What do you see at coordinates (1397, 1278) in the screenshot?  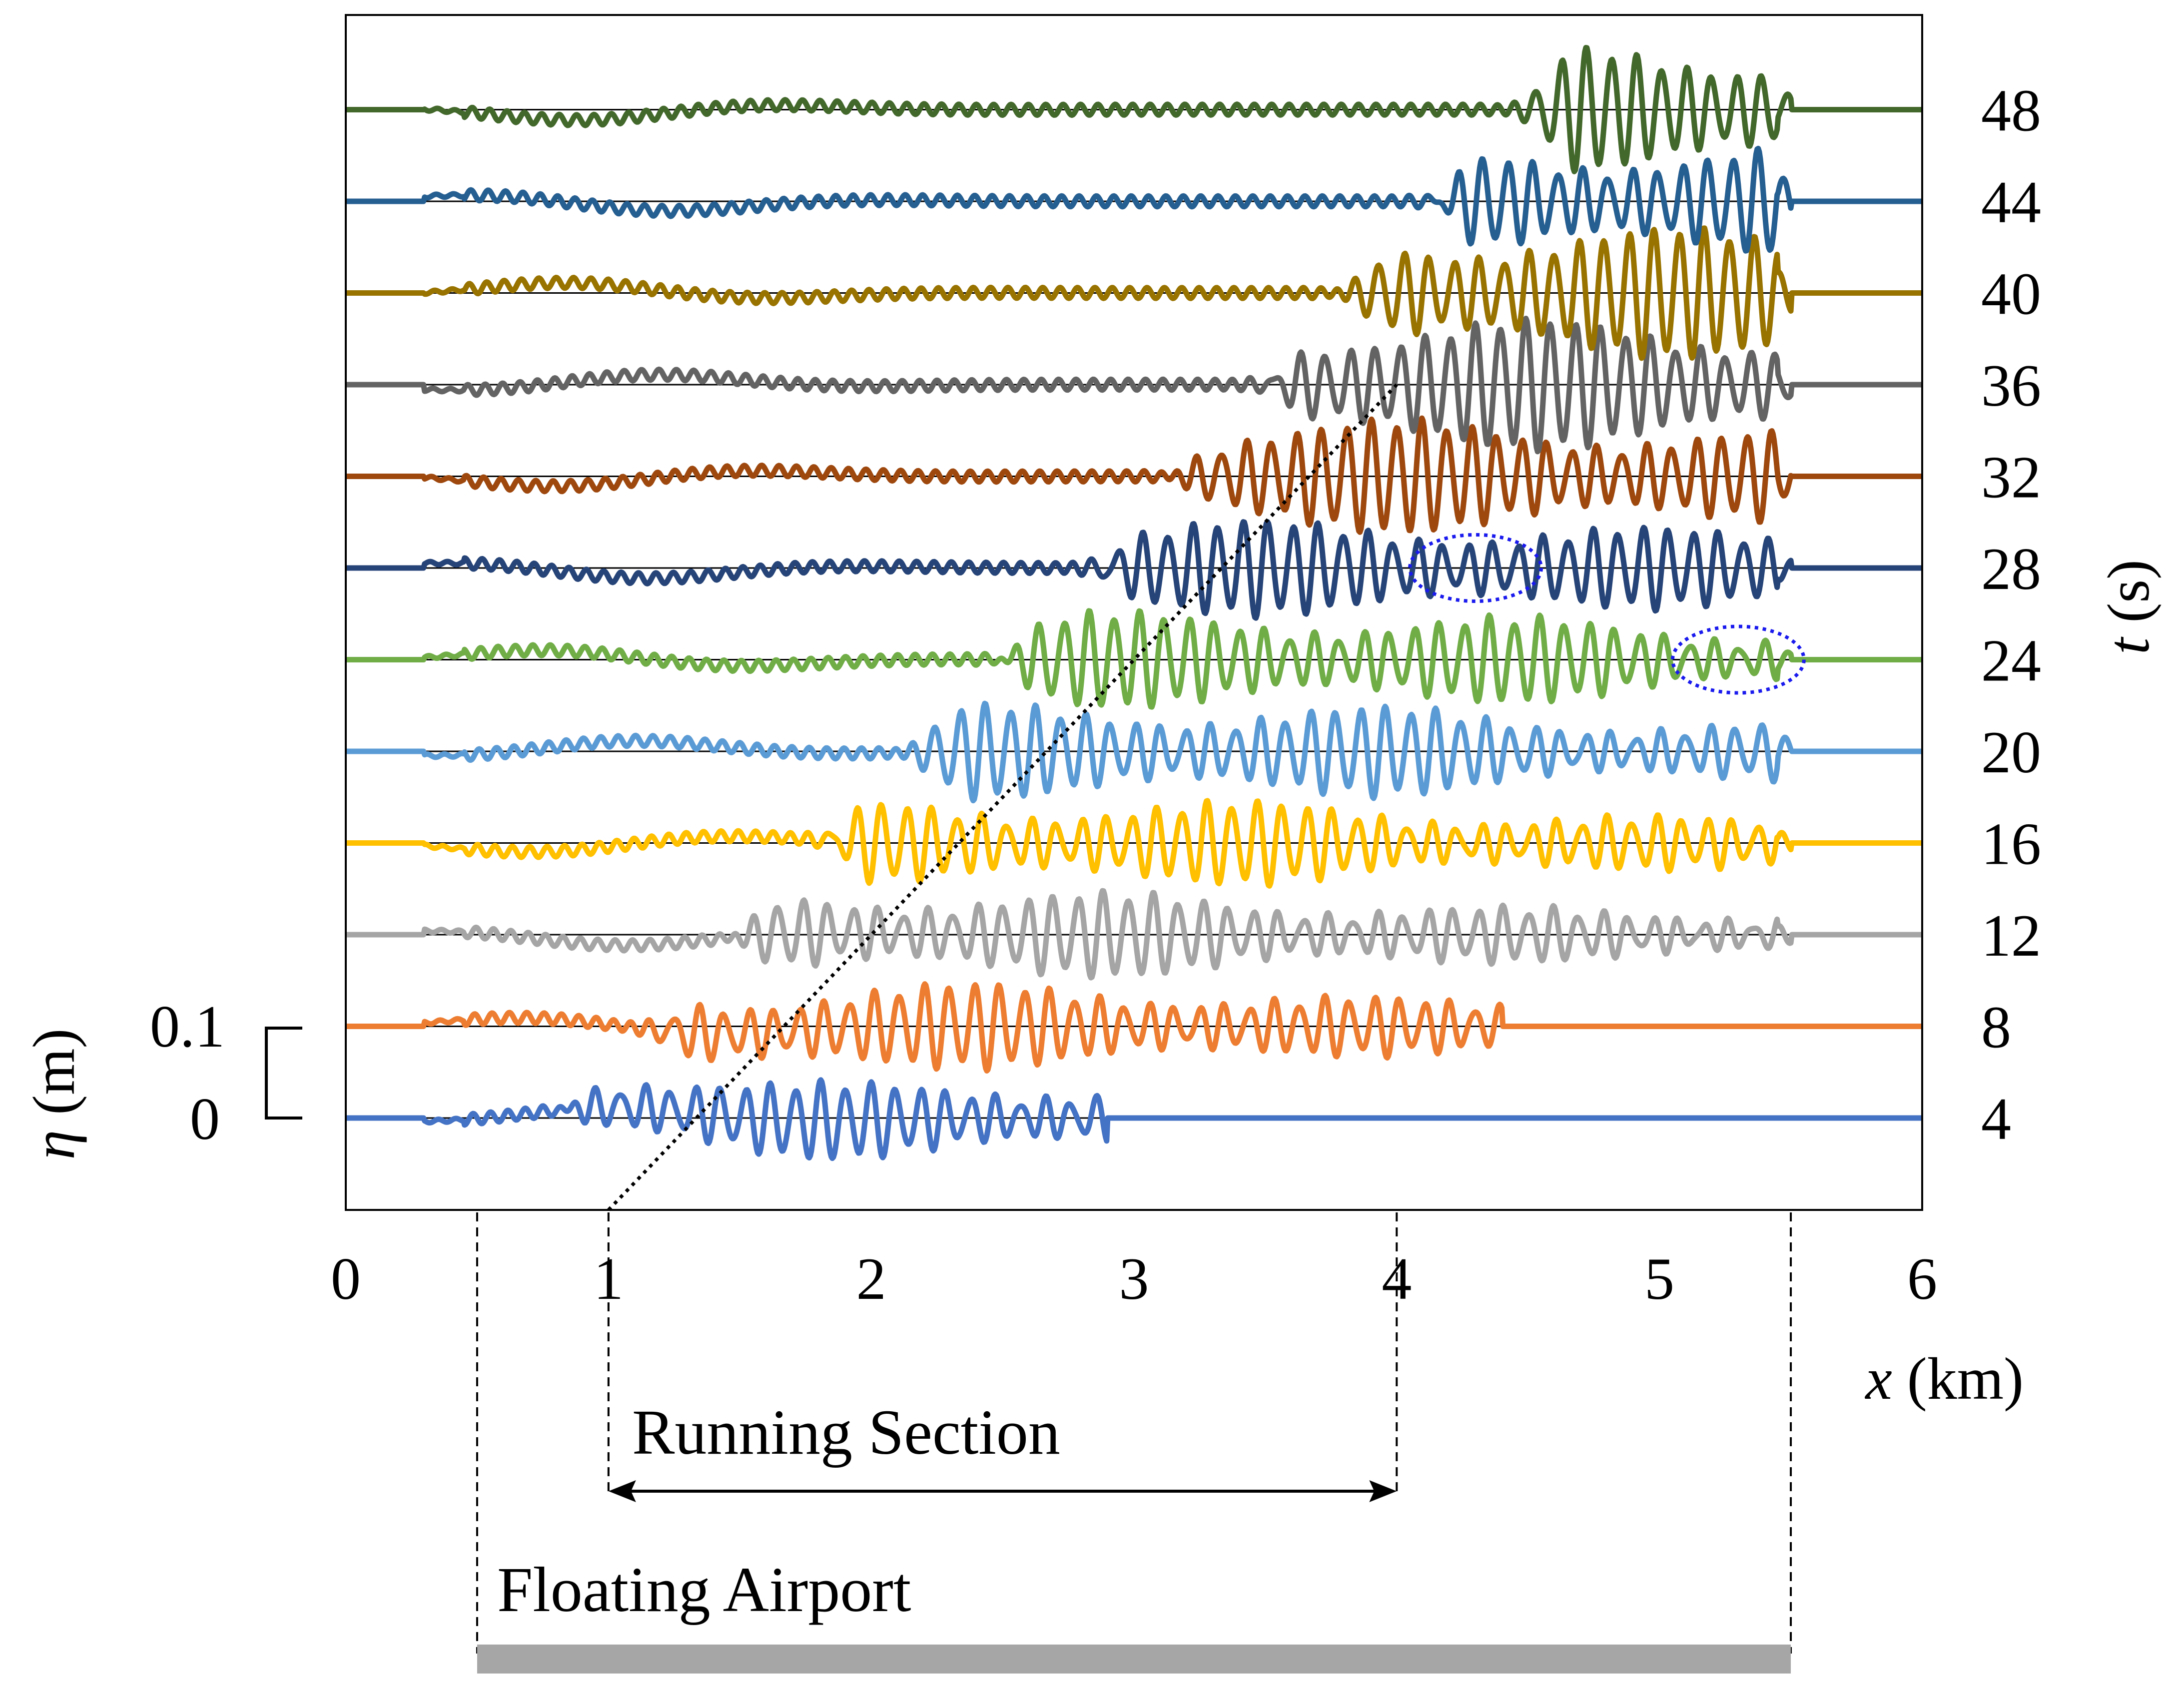 I see `x-tick-label-4: 4` at bounding box center [1397, 1278].